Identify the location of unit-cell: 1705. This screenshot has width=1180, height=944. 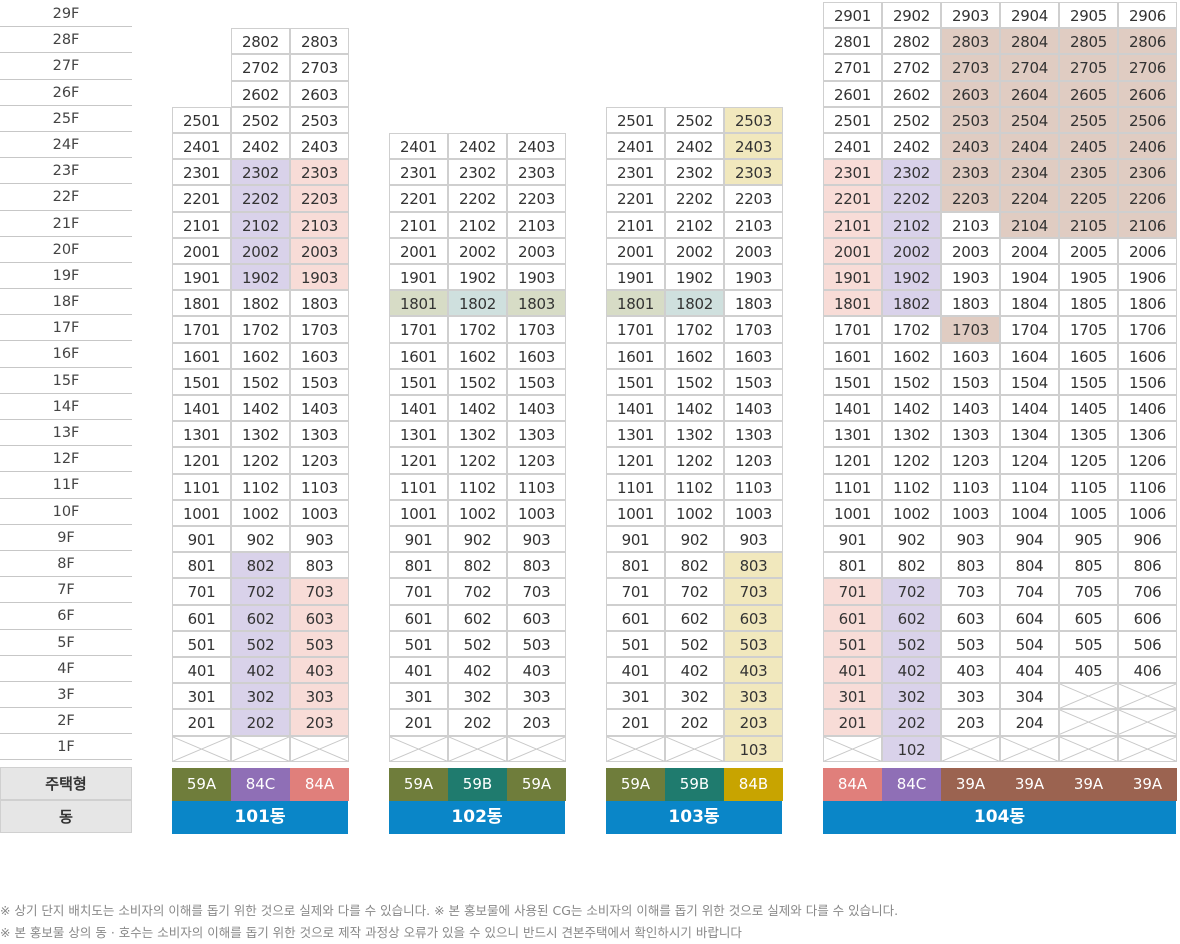
(1088, 329).